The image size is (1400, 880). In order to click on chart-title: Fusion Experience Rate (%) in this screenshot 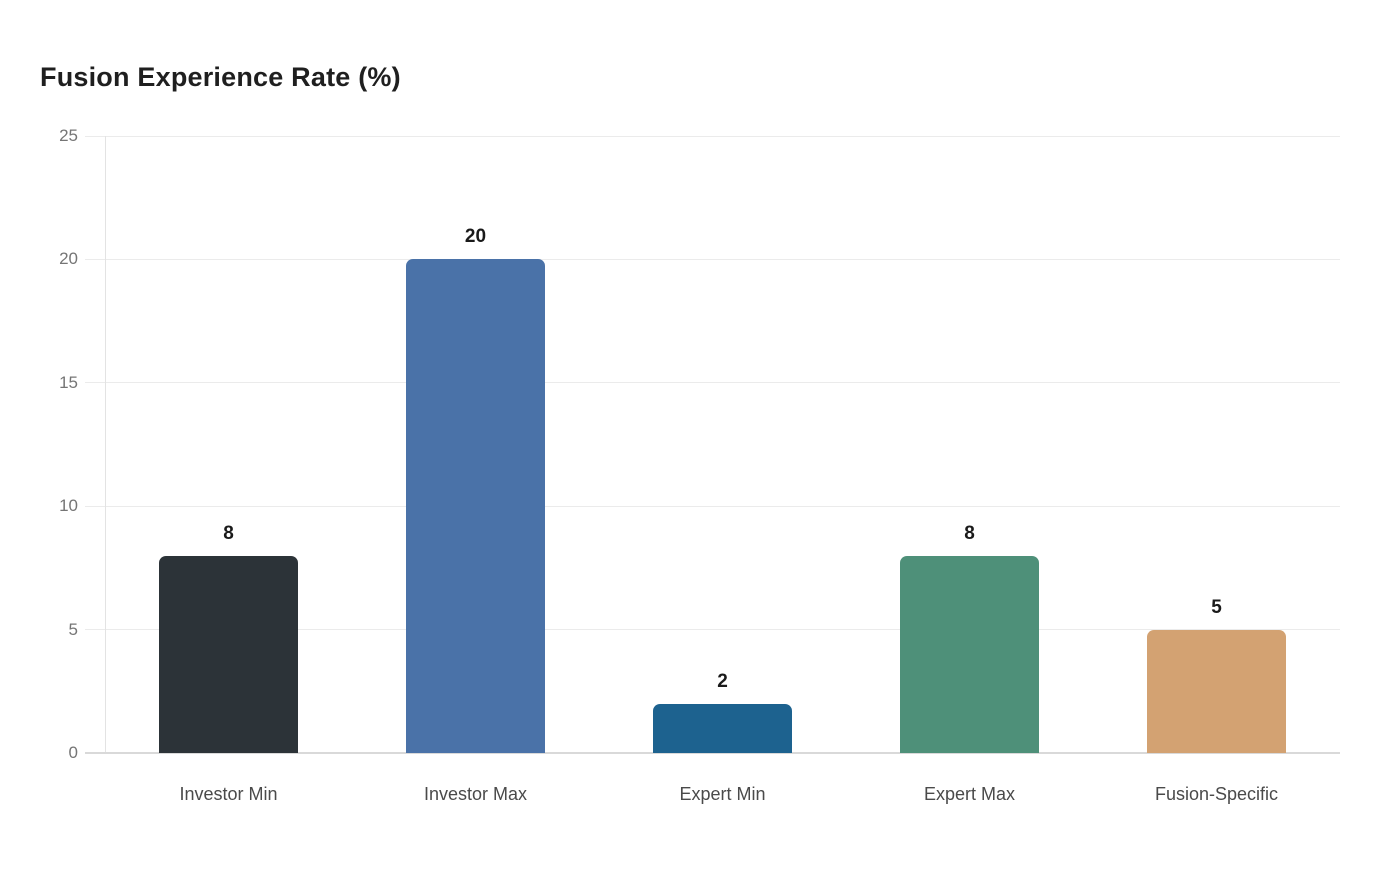, I will do `click(220, 77)`.